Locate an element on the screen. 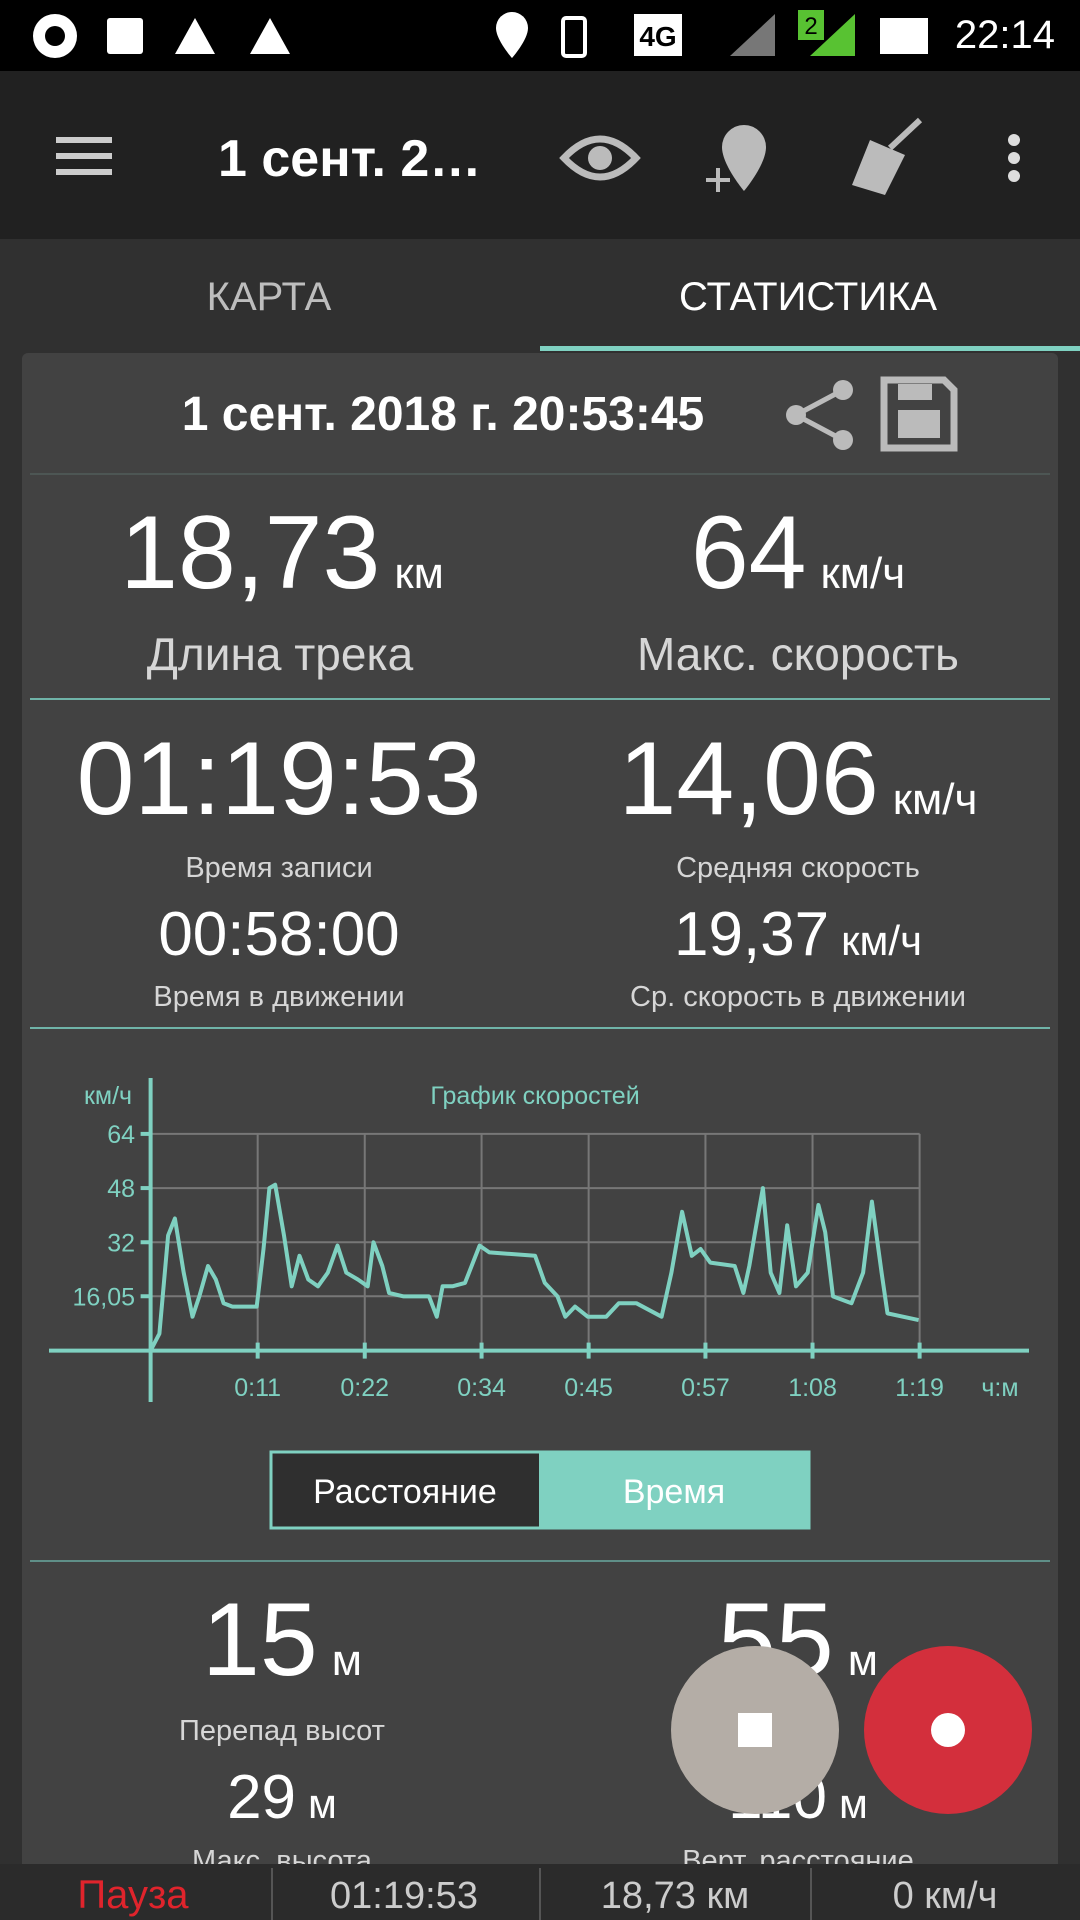  stat-value: 19,37 is located at coordinates (751, 934).